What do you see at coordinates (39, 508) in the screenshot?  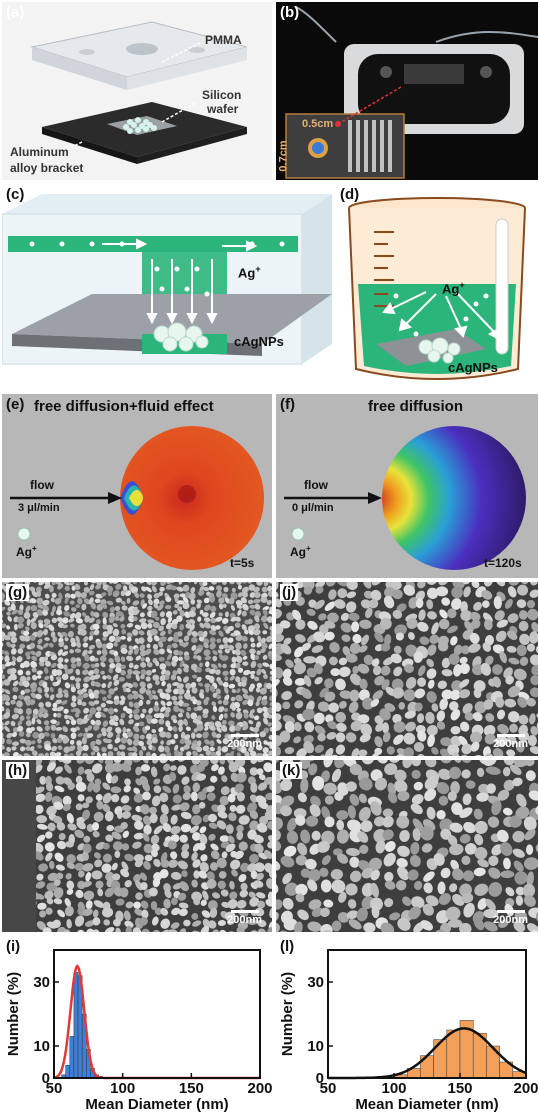 I see `flow-rate-e: 3 μl/min` at bounding box center [39, 508].